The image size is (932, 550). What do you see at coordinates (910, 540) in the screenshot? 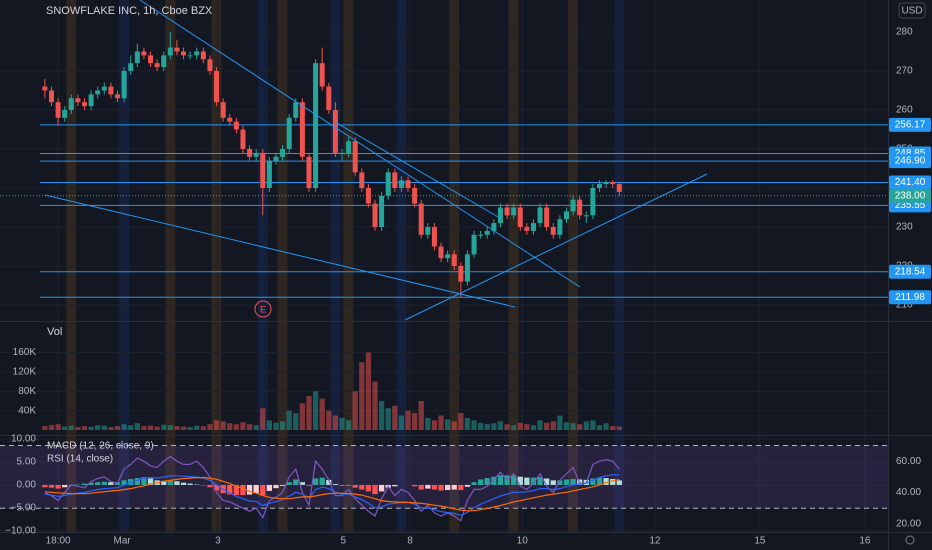
I see `settings-icon` at bounding box center [910, 540].